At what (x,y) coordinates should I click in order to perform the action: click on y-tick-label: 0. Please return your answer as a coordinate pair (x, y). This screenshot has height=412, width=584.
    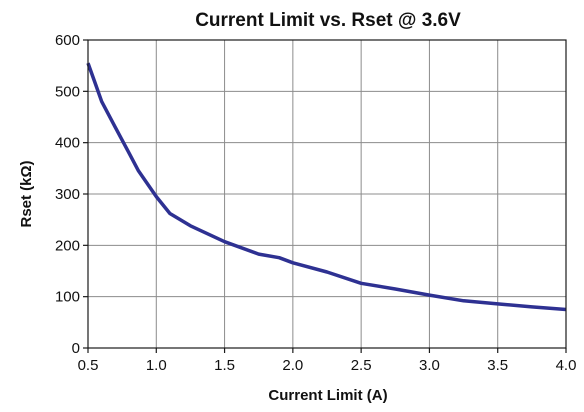
    Looking at the image, I should click on (76, 348).